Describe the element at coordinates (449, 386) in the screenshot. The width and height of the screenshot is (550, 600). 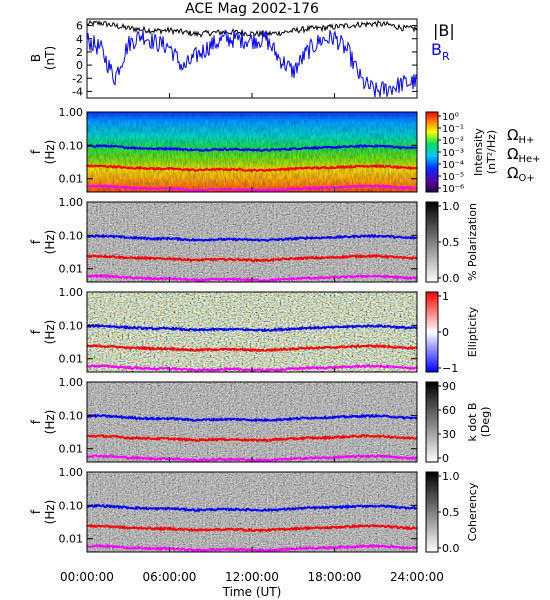
I see `colorbar-tick-label: 90` at that location.